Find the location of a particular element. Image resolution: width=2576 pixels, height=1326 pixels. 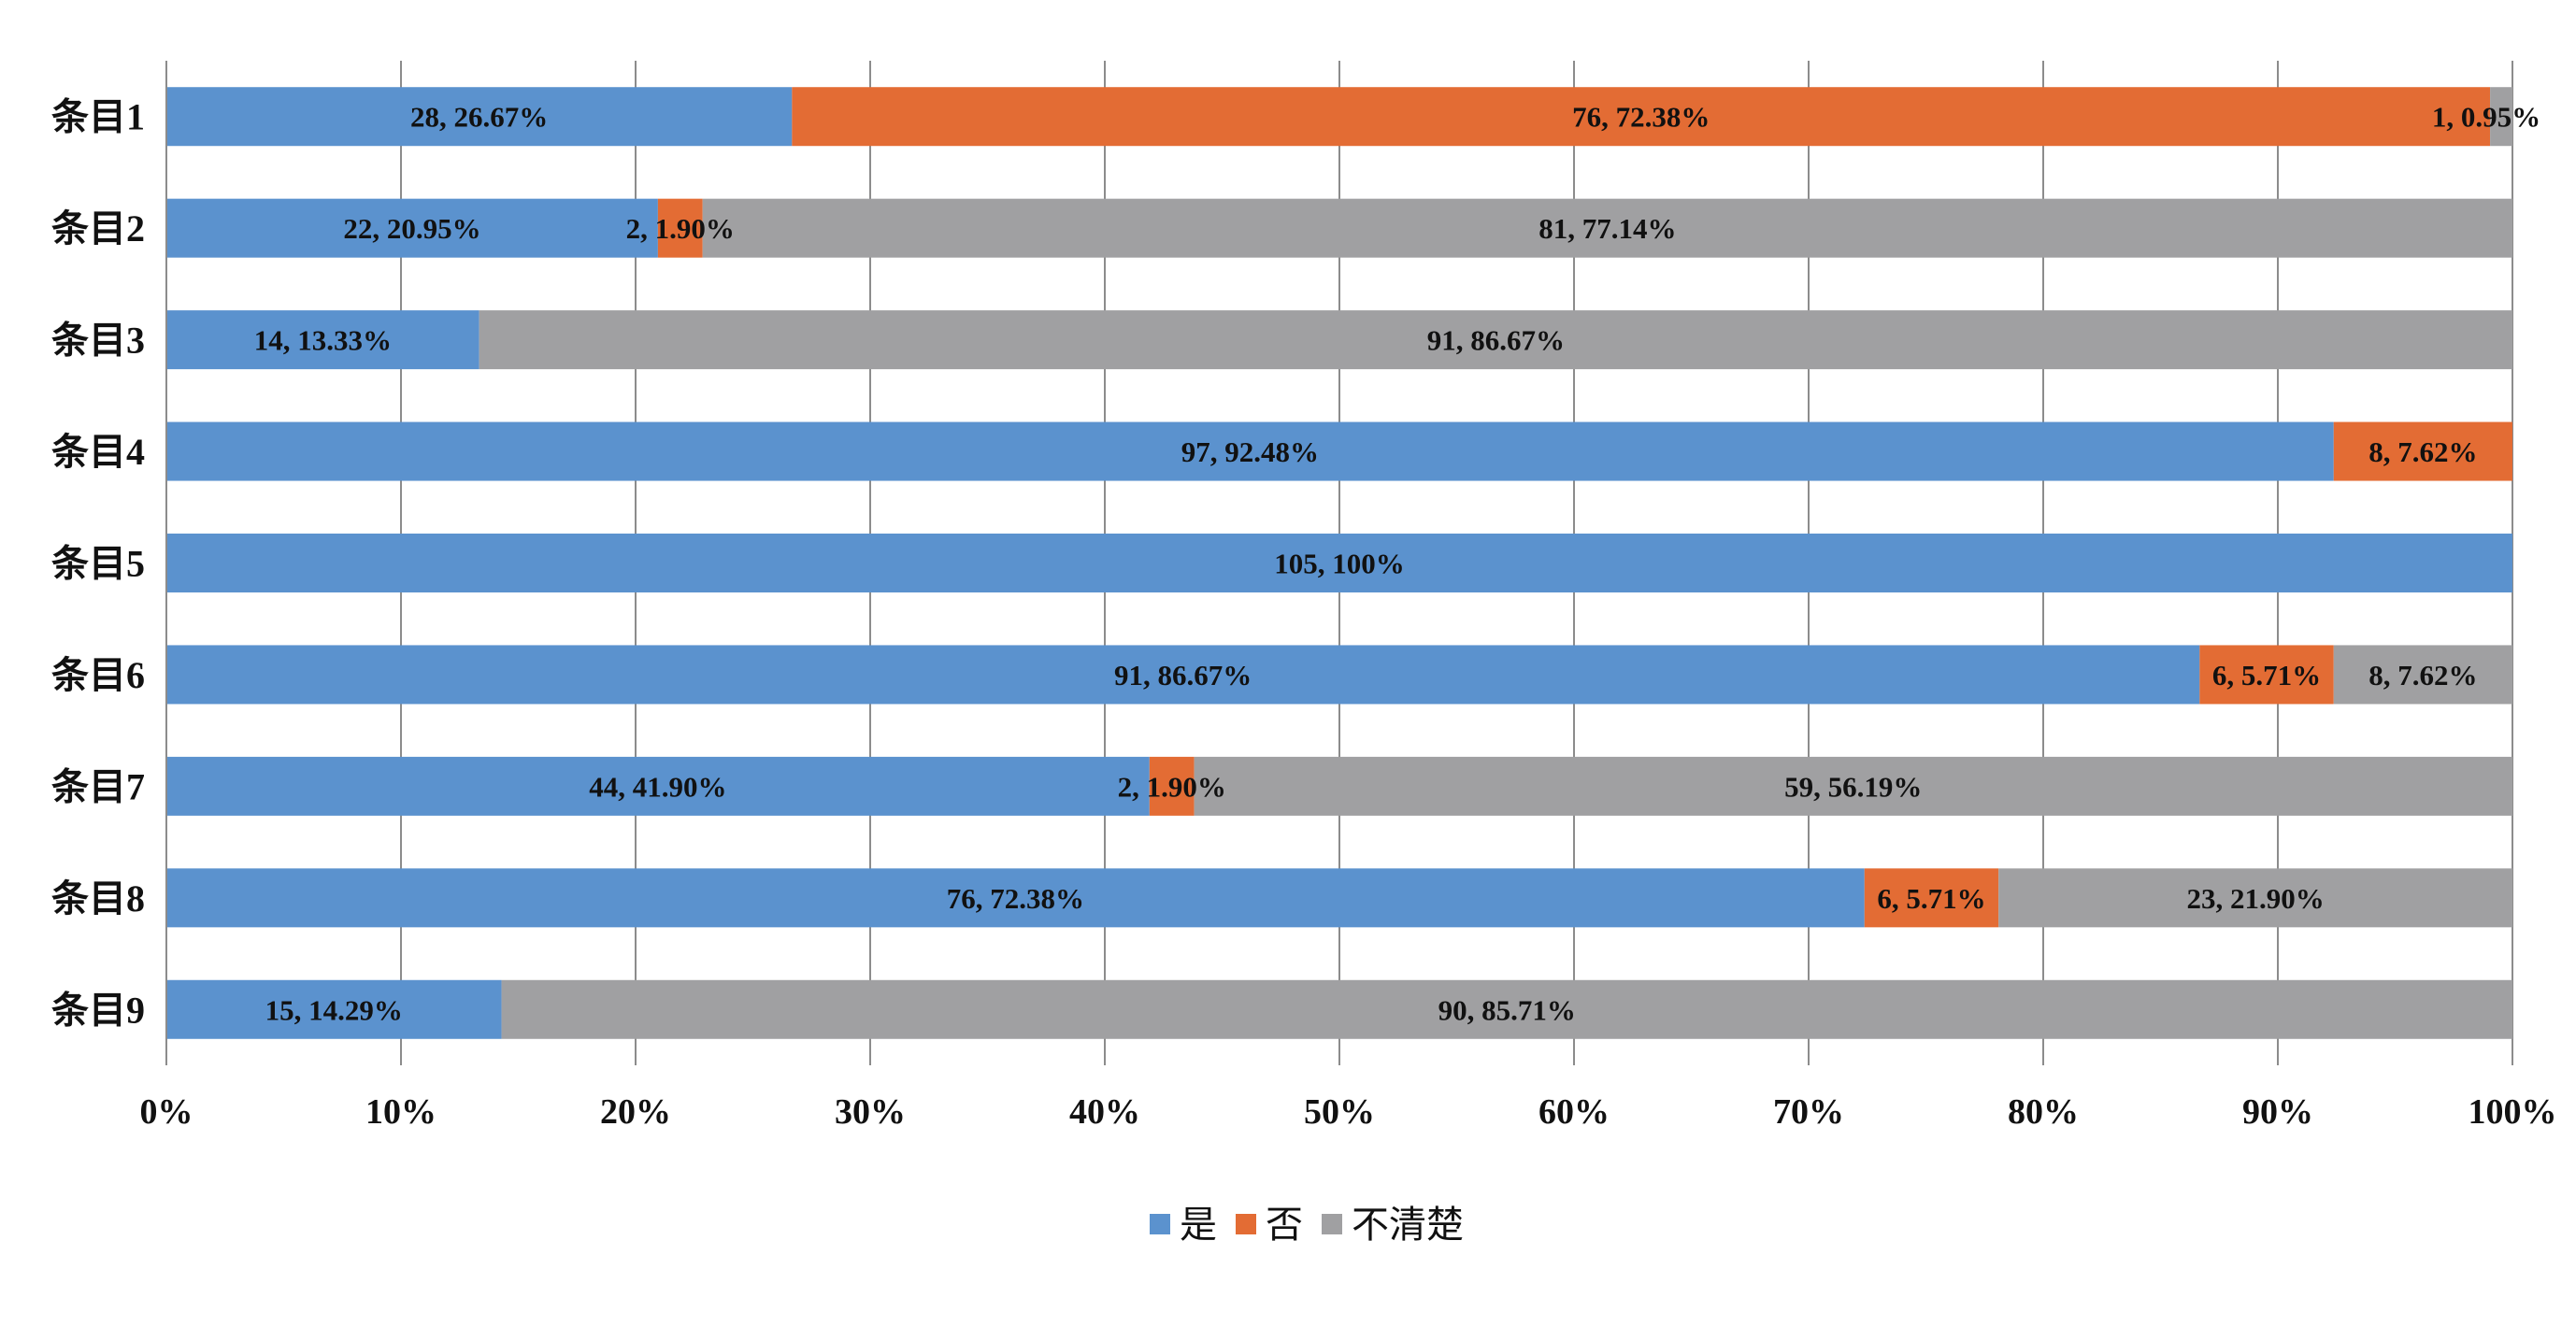

category-label: 条目7 is located at coordinates (98, 786).